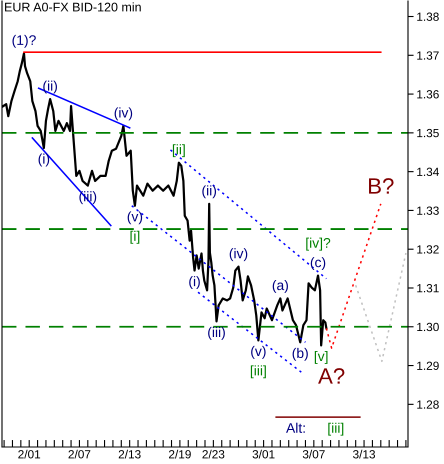 The image size is (444, 464). What do you see at coordinates (428, 366) in the screenshot?
I see `y-tick-label: 1.29` at bounding box center [428, 366].